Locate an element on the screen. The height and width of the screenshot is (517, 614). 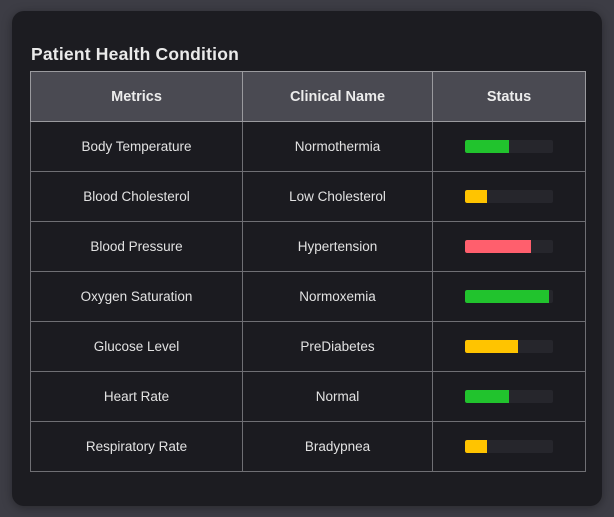
column-header-metrics: Metrics is located at coordinates (136, 96).